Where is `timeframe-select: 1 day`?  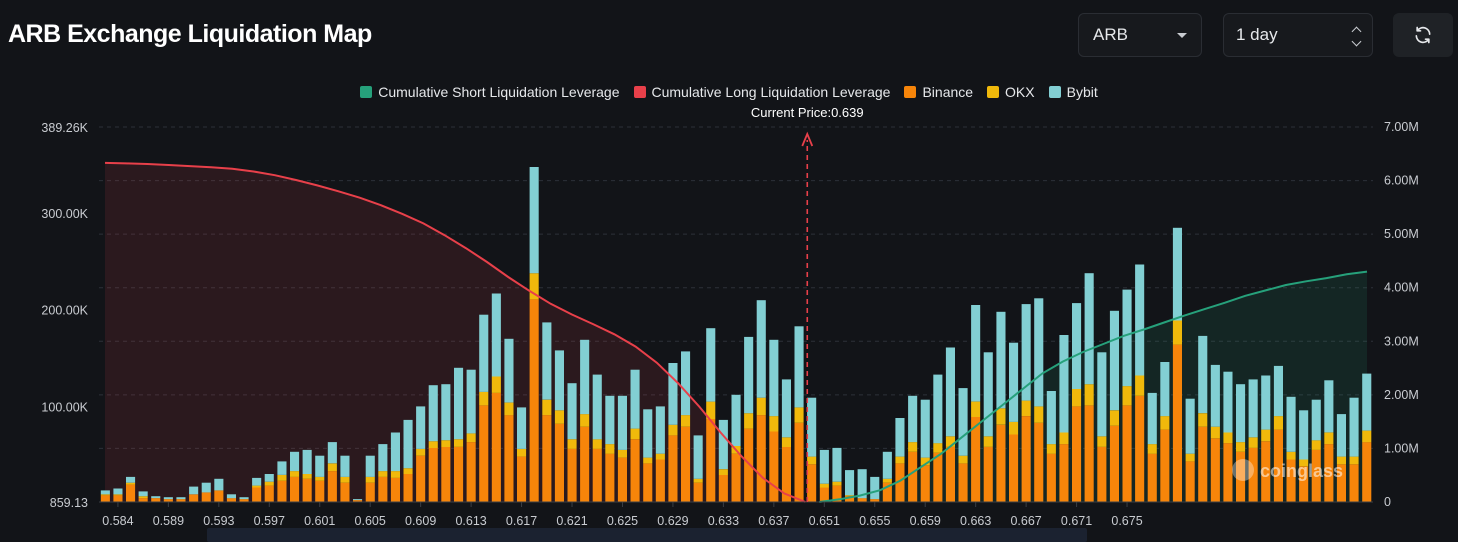 timeframe-select: 1 day is located at coordinates (1298, 35).